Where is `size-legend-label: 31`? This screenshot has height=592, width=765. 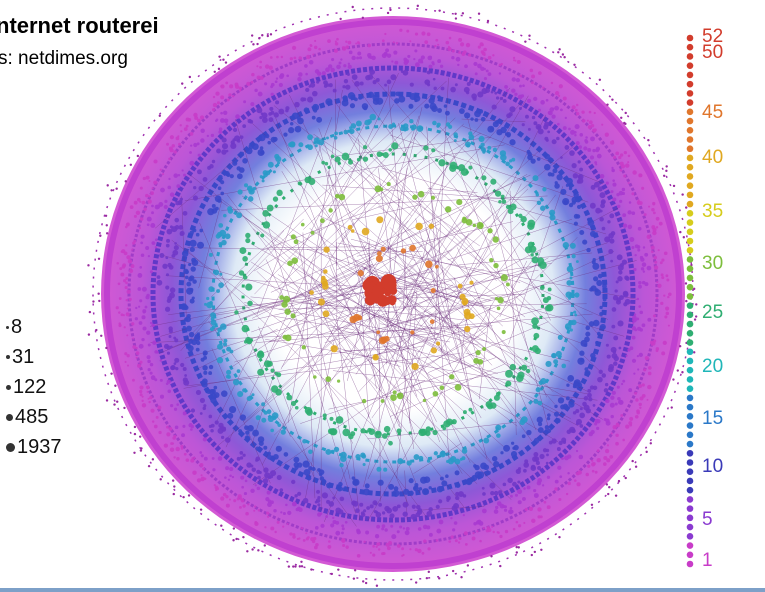 size-legend-label: 31 is located at coordinates (23, 356).